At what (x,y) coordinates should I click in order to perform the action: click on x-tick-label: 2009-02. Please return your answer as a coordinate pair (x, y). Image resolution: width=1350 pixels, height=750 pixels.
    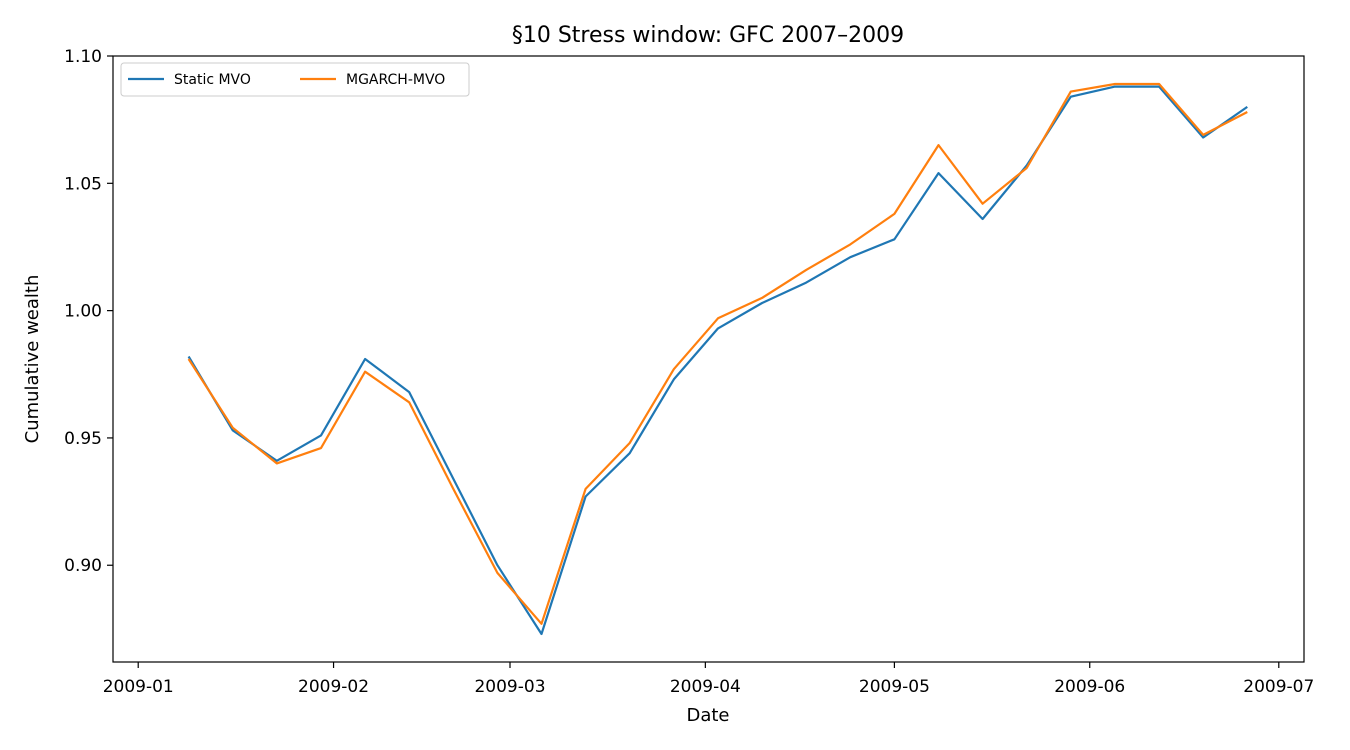
    Looking at the image, I should click on (333, 687).